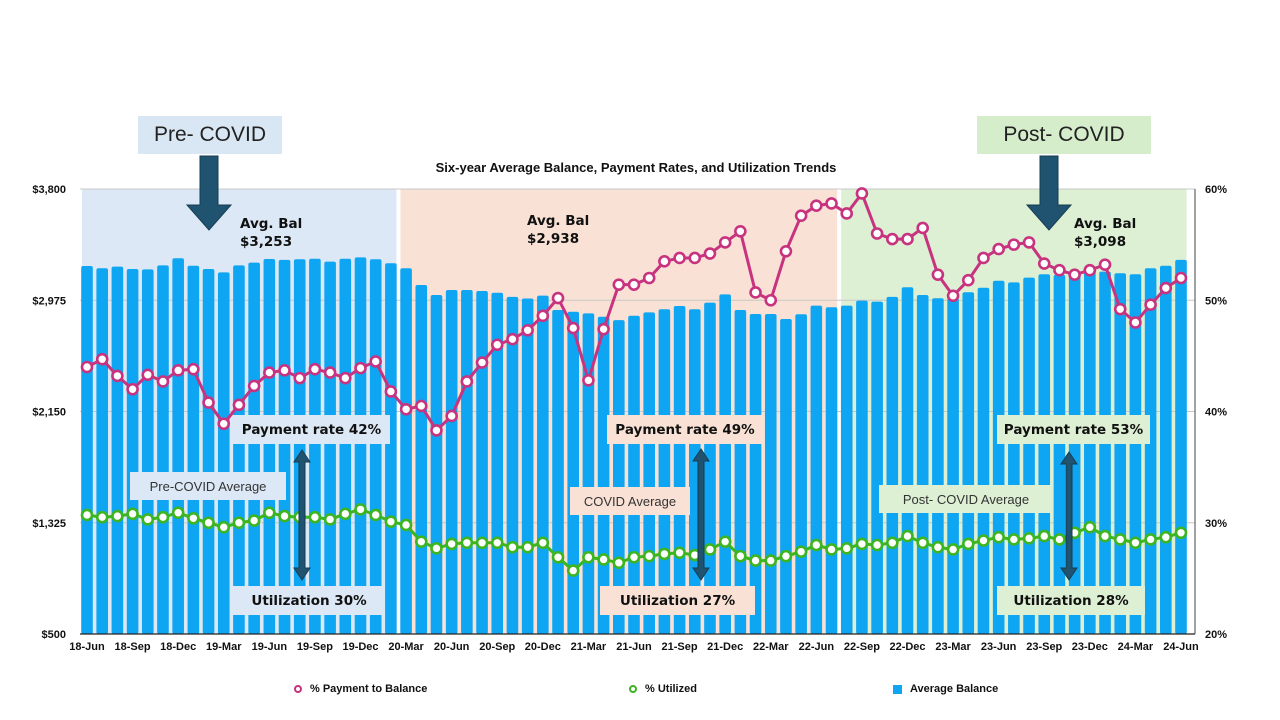  What do you see at coordinates (208, 486) in the screenshot?
I see `average-label-pre: Pre-COVID Average` at bounding box center [208, 486].